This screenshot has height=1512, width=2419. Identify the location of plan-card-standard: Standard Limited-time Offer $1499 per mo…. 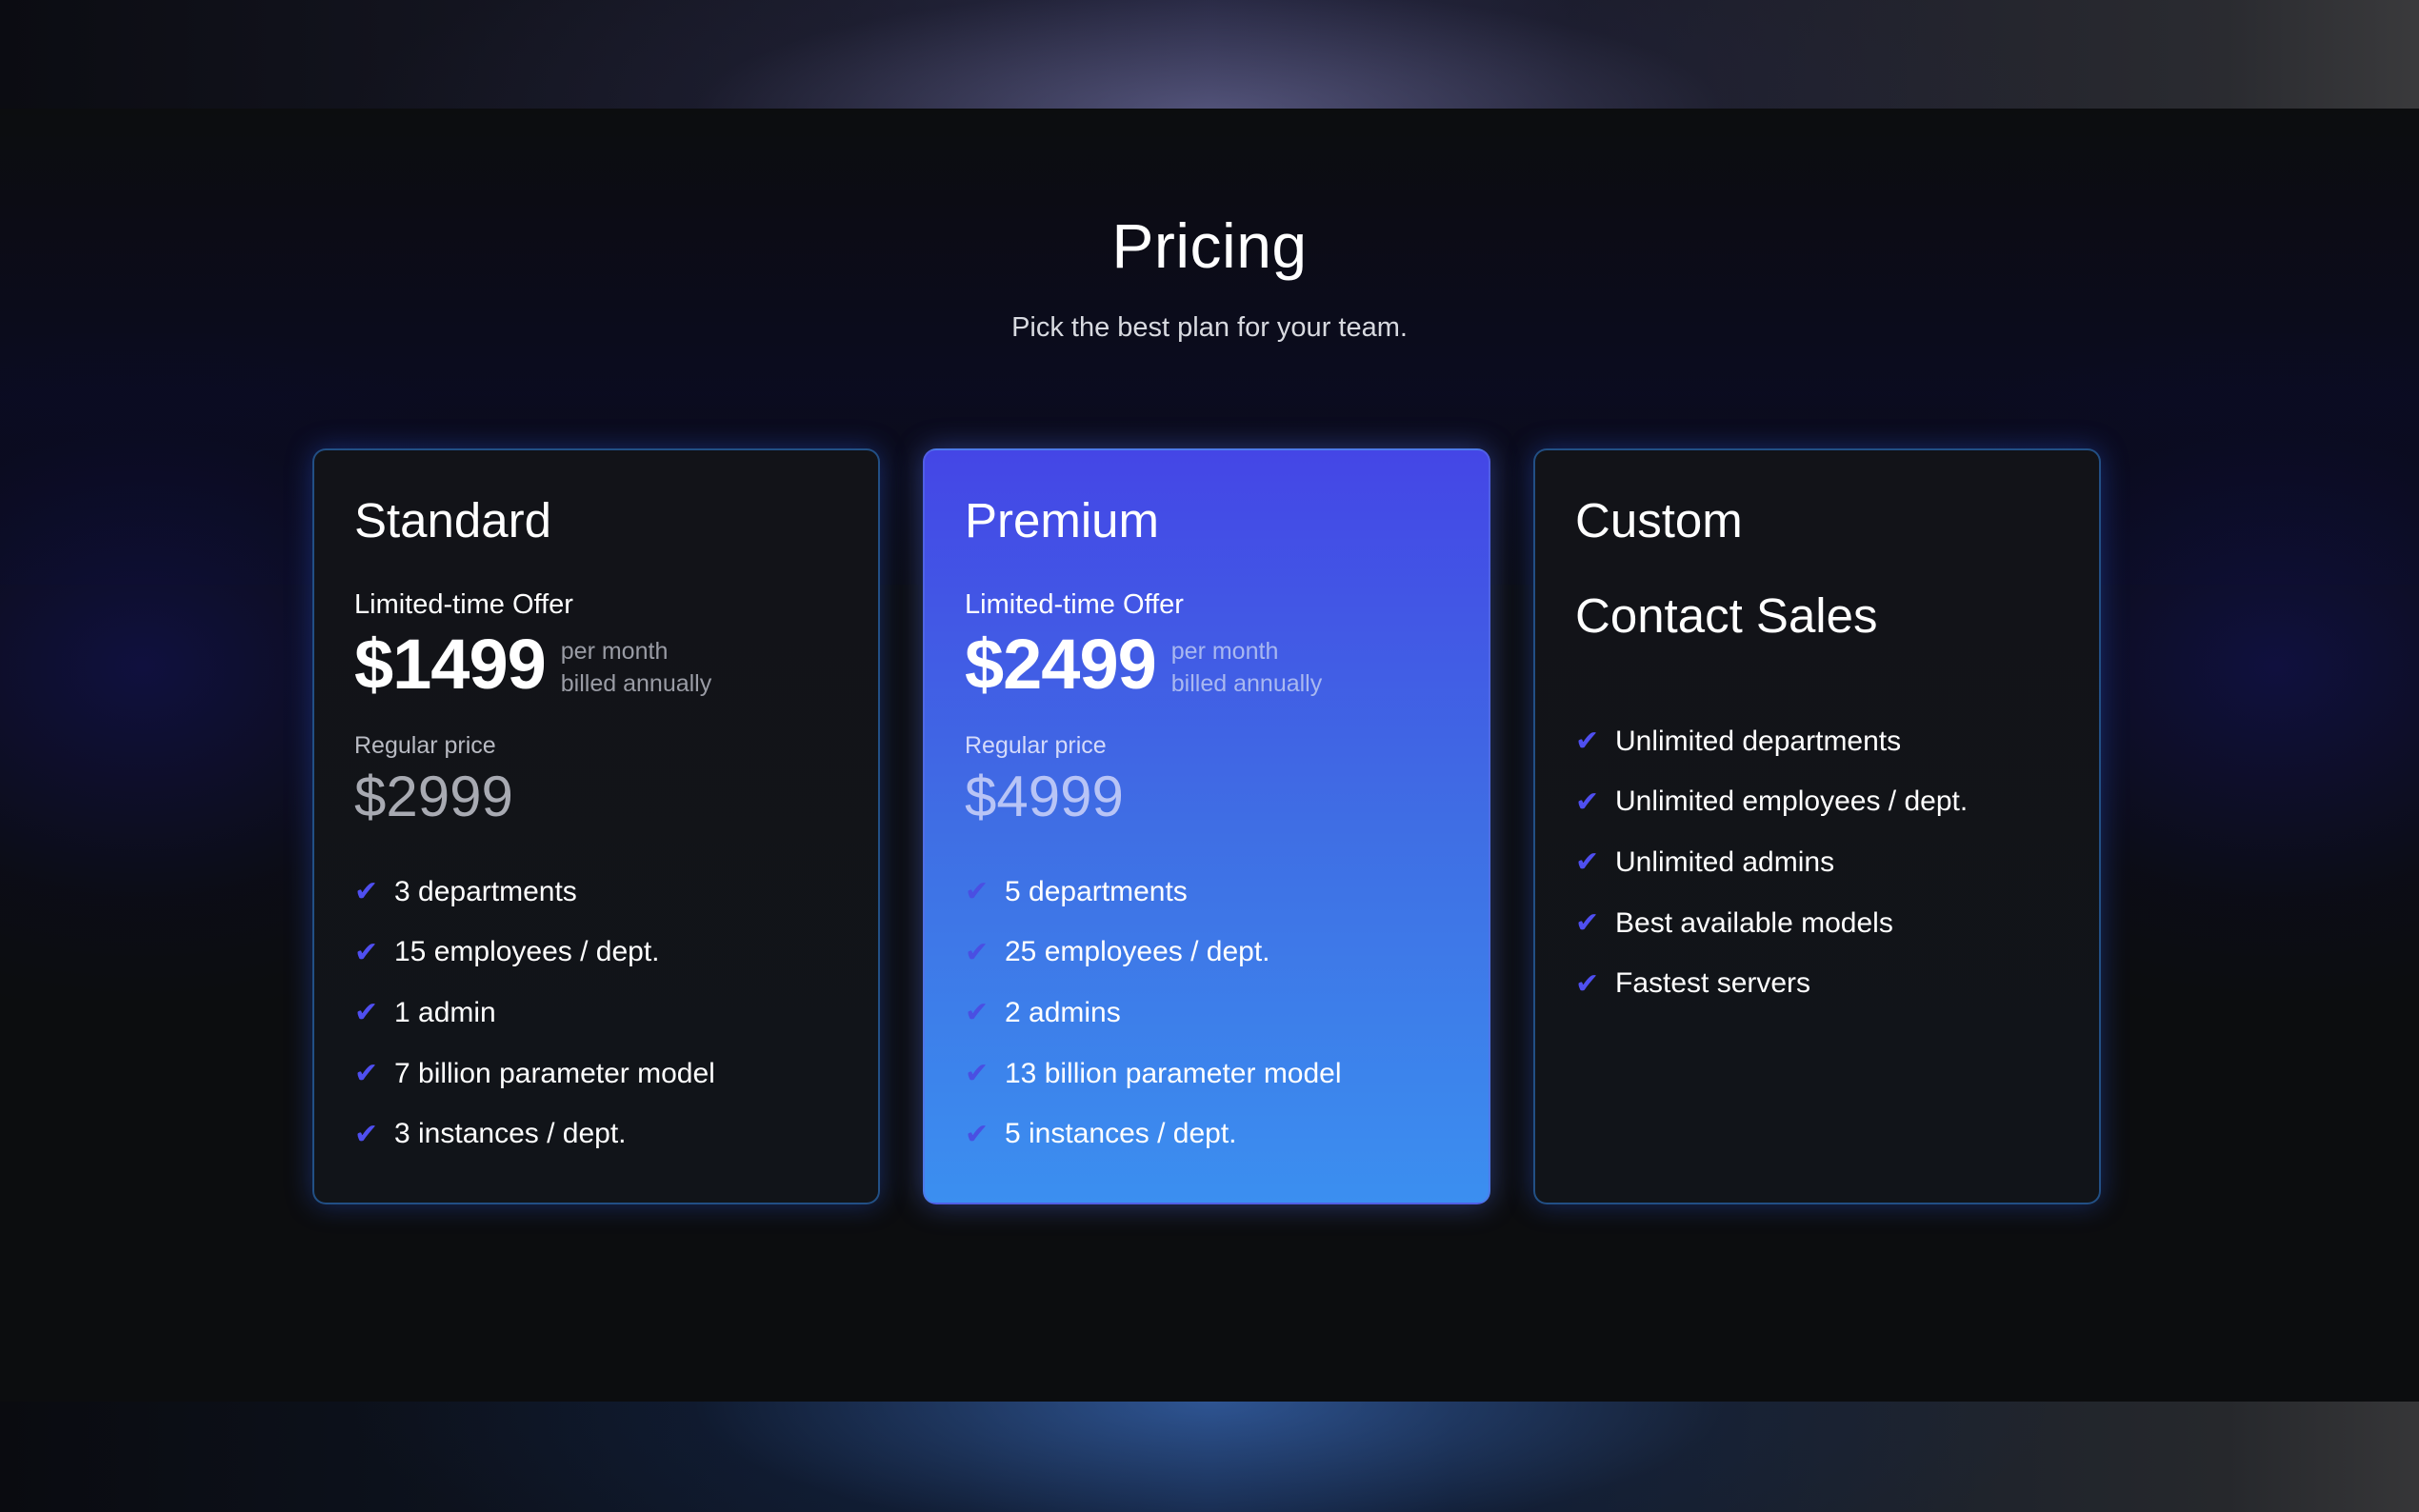
(596, 826).